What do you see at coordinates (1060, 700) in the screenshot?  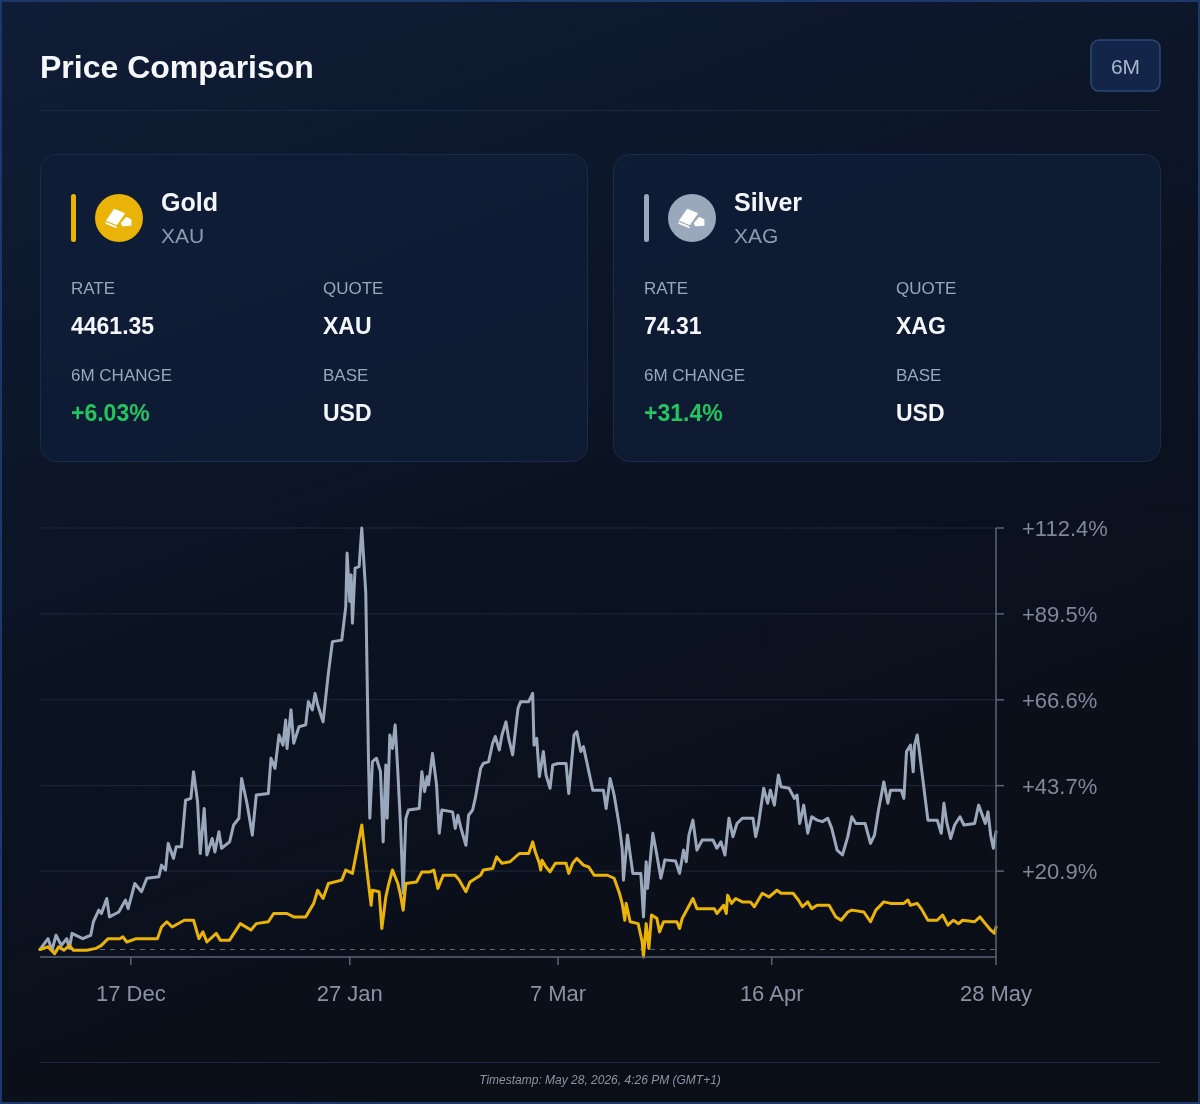 I see `y-tick-label: +66.6%` at bounding box center [1060, 700].